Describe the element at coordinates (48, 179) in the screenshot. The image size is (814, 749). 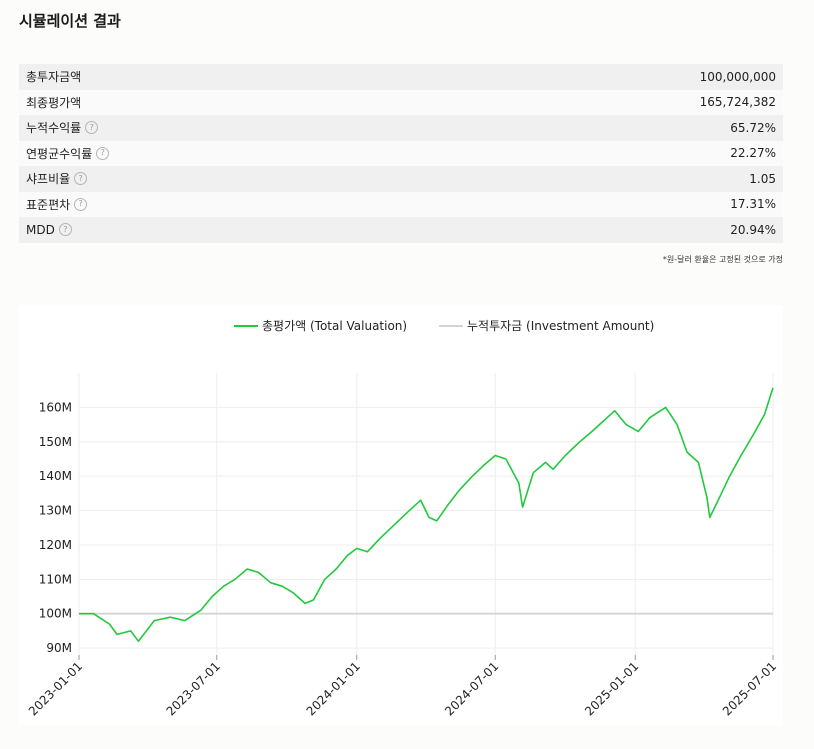
I see `stats-label-text: 샤프비율` at that location.